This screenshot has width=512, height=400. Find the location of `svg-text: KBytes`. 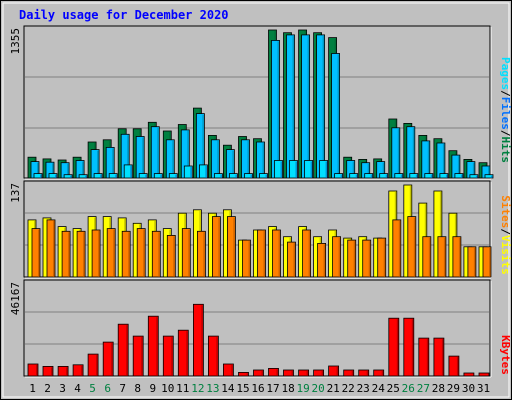

svg-text: KBytes is located at coordinates (505, 355).